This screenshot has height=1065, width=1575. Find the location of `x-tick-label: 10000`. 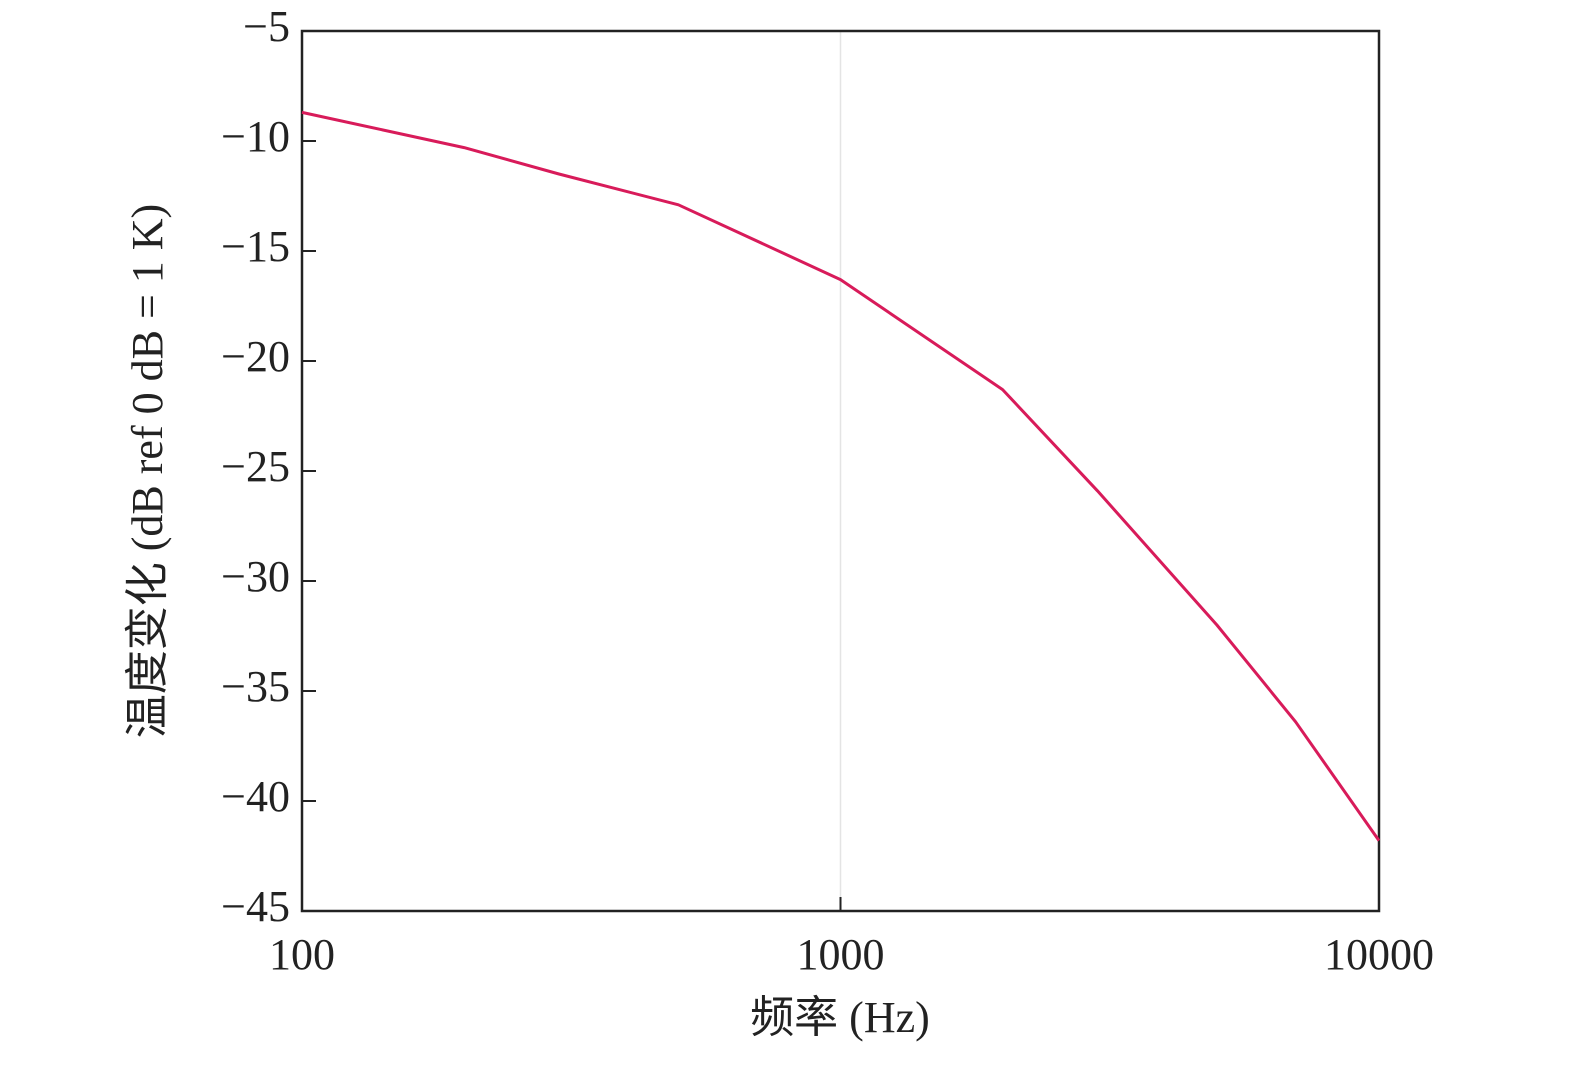

x-tick-label: 10000 is located at coordinates (1379, 954).